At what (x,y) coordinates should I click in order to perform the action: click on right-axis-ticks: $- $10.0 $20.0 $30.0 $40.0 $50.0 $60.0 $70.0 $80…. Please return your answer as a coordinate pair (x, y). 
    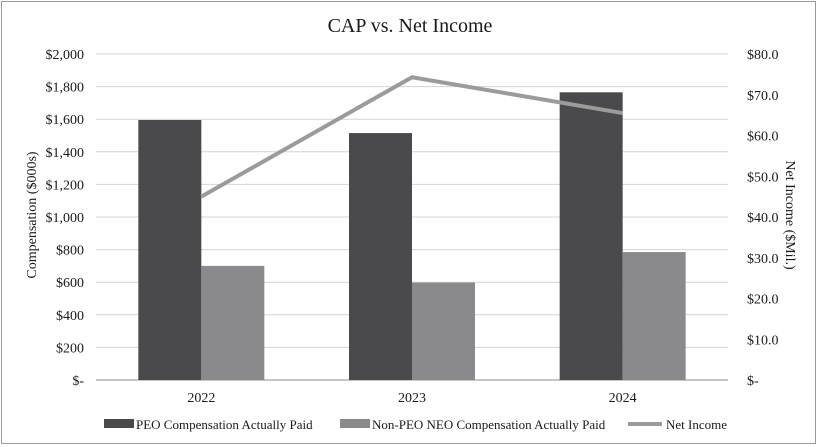
    Looking at the image, I should click on (763, 218).